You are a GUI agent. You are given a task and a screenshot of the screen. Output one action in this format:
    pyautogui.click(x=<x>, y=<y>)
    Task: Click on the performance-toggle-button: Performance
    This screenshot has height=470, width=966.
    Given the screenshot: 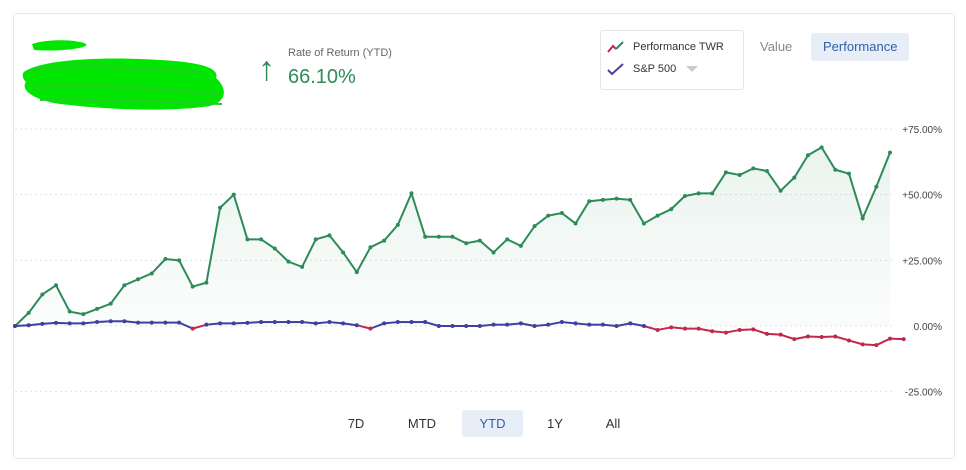 What is the action you would take?
    pyautogui.click(x=860, y=47)
    